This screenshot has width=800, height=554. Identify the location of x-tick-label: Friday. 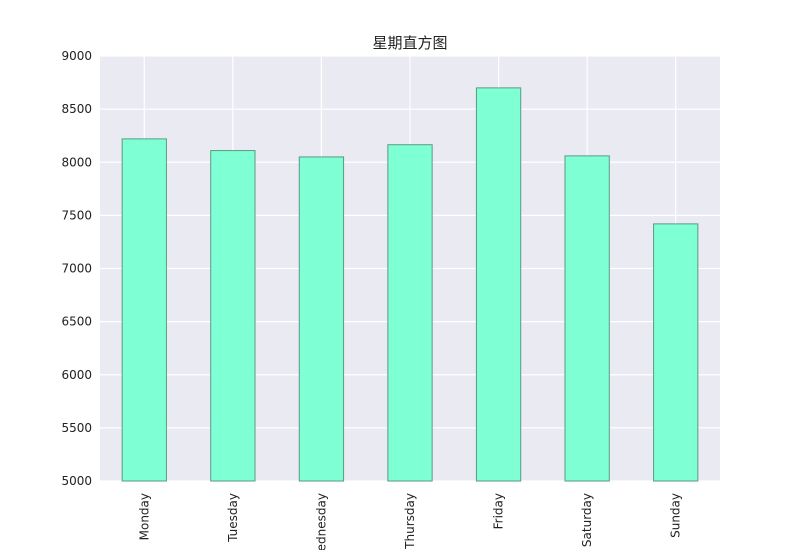
(499, 511).